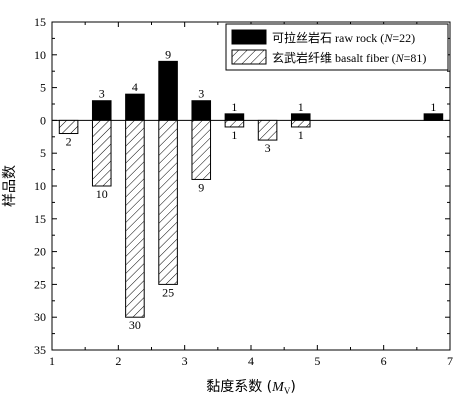 This screenshot has height=400, width=470. Describe the element at coordinates (40, 317) in the screenshot. I see `y-tick-label: 30` at that location.